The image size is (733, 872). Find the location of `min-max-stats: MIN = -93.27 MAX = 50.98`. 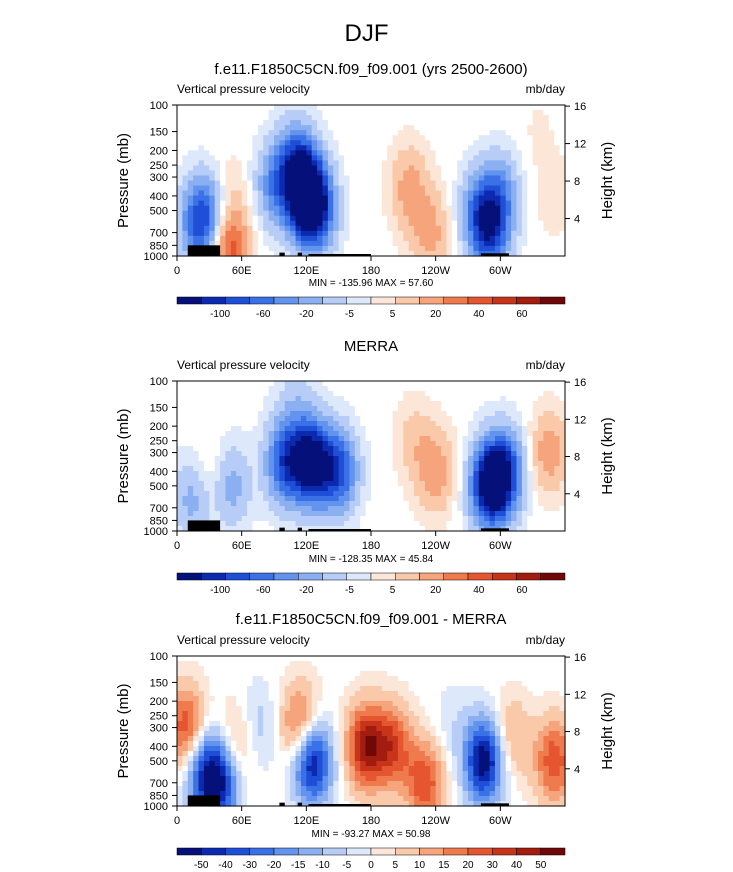

min-max-stats: MIN = -93.27 MAX = 50.98 is located at coordinates (371, 834).